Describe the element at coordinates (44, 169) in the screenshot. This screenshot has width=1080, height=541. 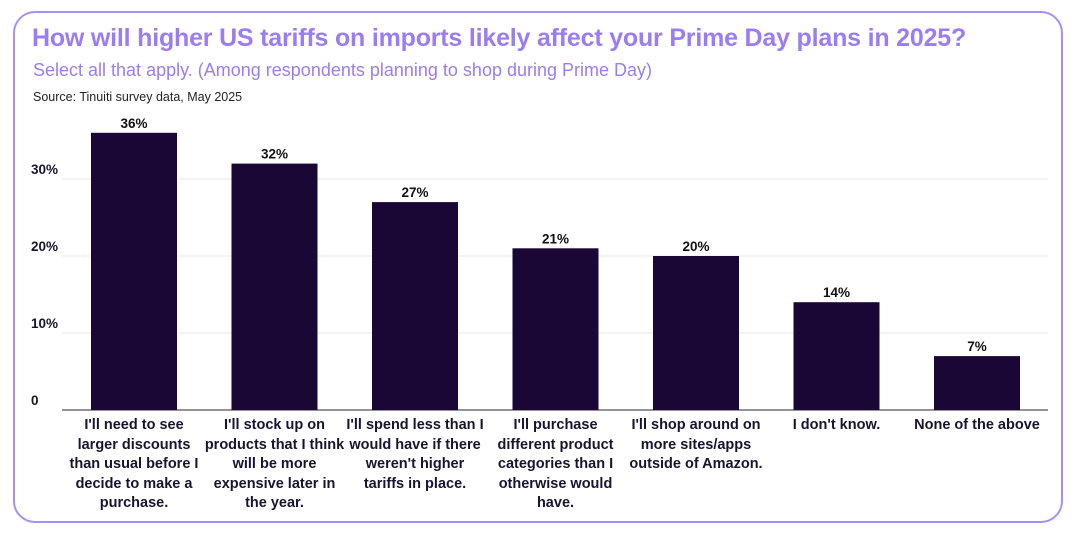
I see `y-tick-label: 30%` at that location.